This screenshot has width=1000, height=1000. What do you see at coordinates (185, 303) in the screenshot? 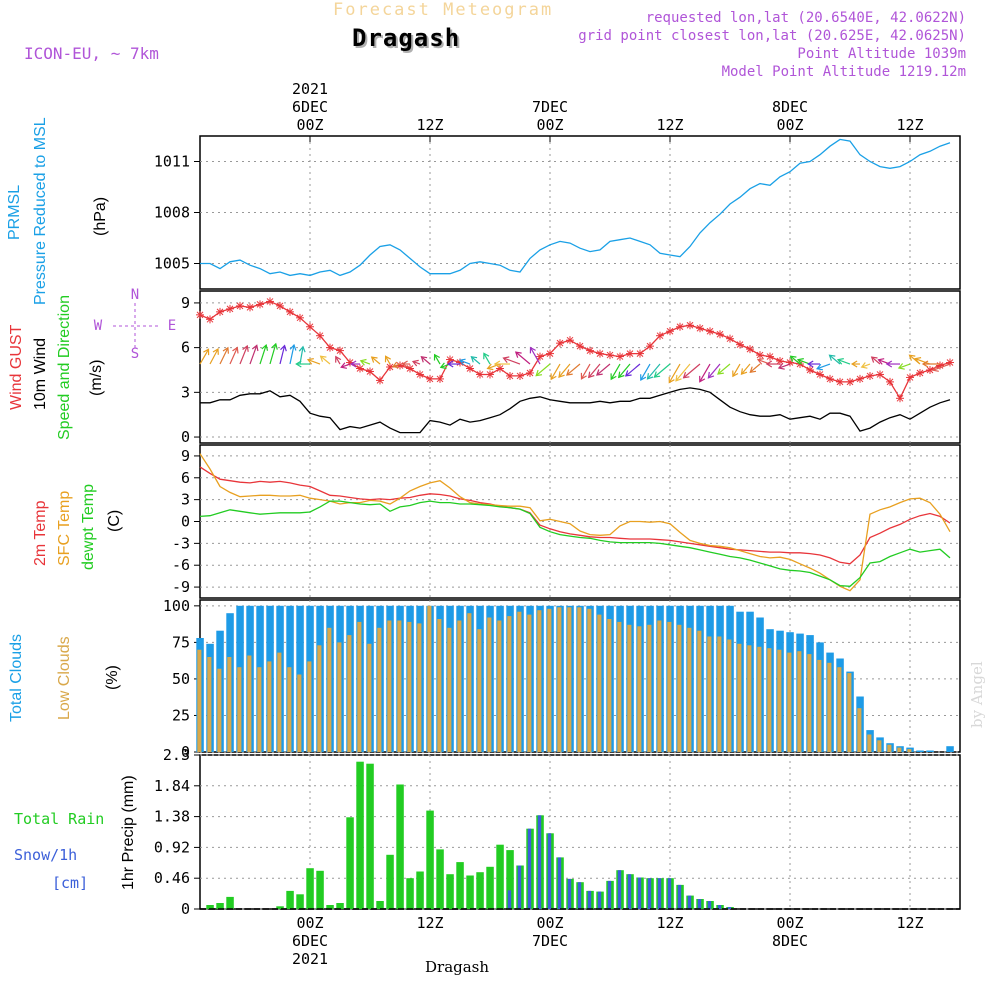
I see `y-tick-label: 9` at bounding box center [185, 303].